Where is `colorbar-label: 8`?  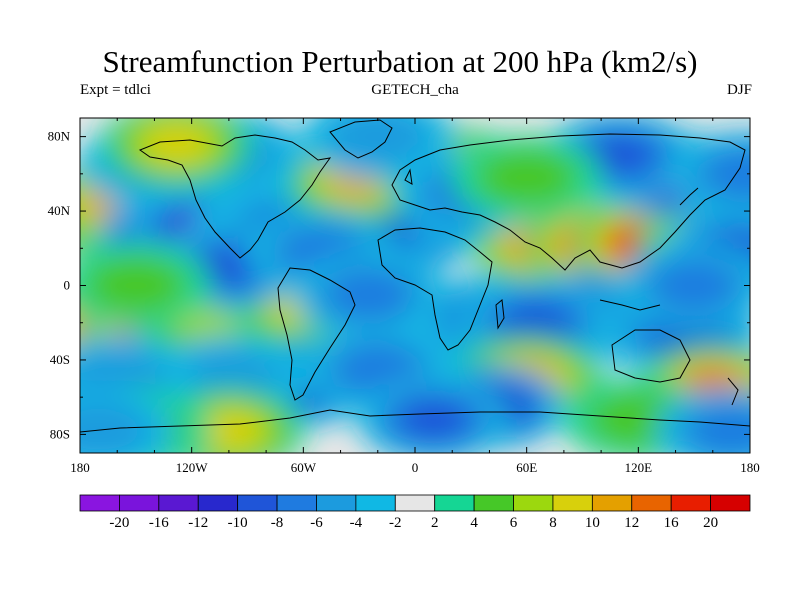 colorbar-label: 8 is located at coordinates (553, 523).